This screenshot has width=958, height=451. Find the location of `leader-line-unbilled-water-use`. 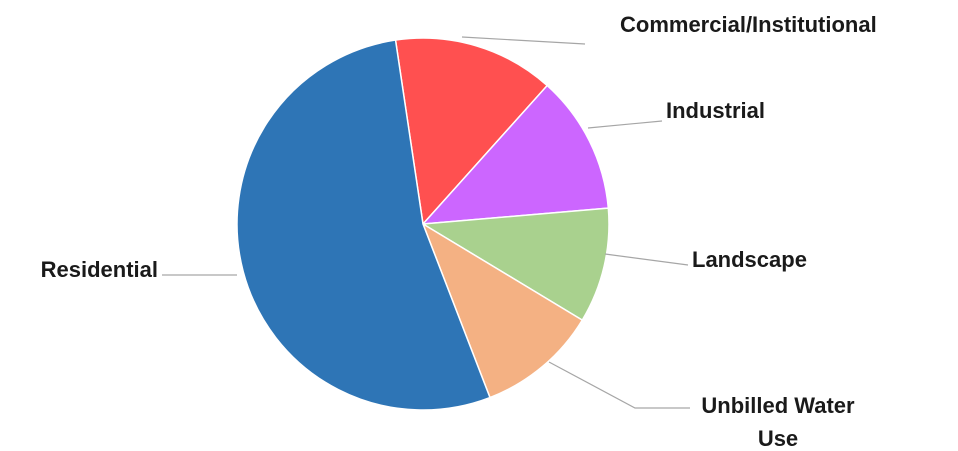

leader-line-unbilled-water-use is located at coordinates (619, 385).